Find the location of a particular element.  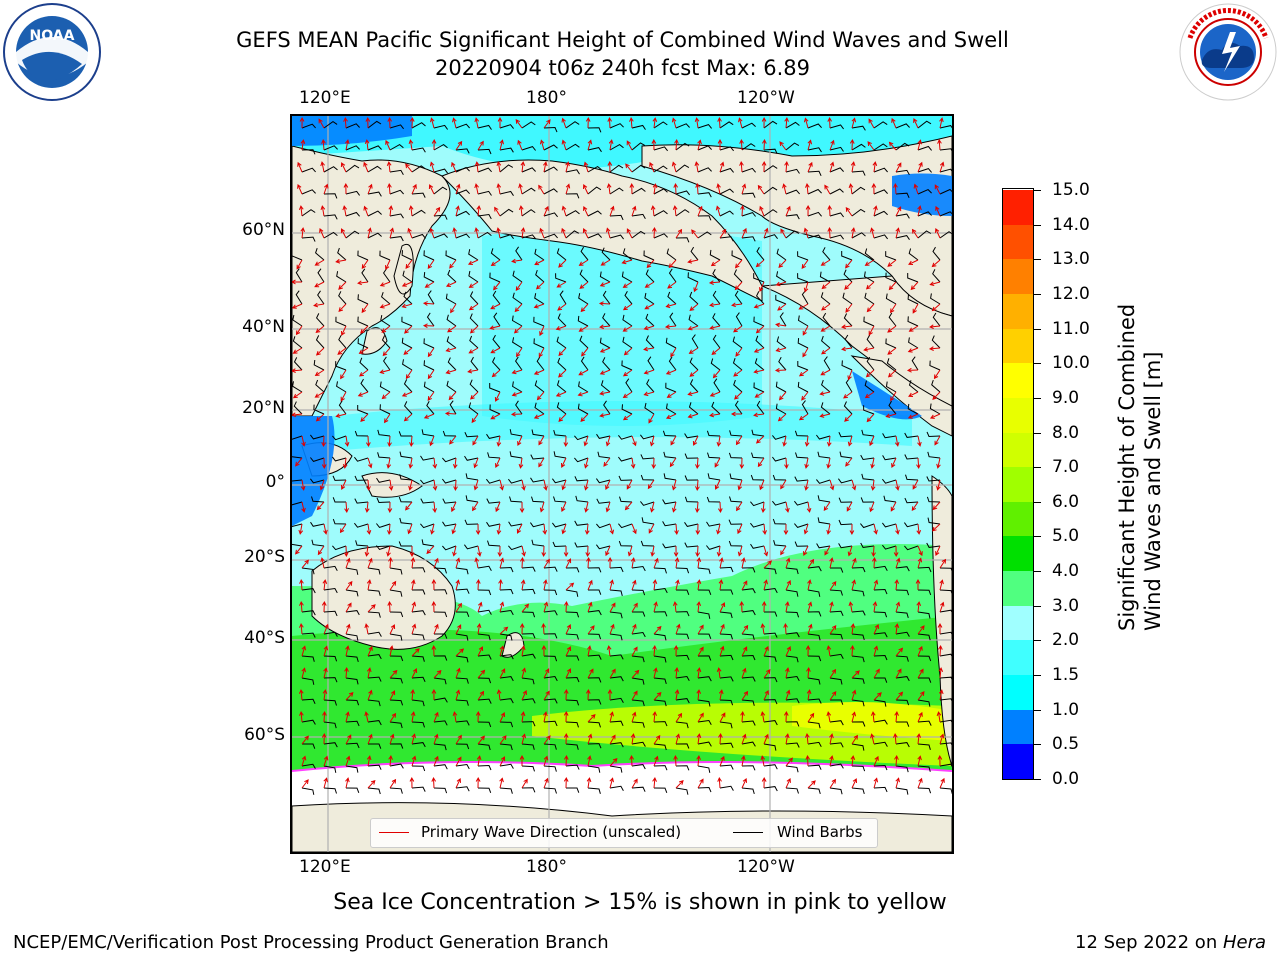

colorbar-tick-label: 14.0 is located at coordinates (1071, 224).